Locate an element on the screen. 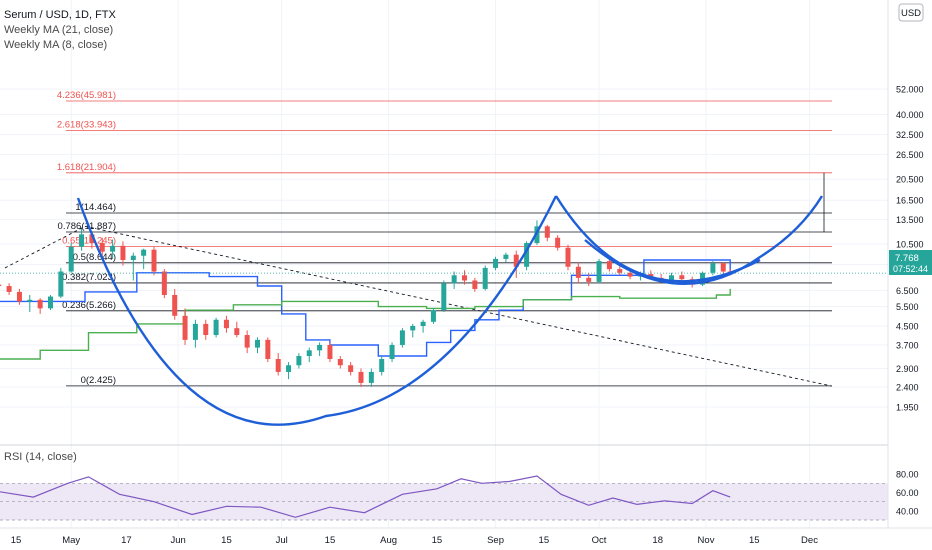 Image resolution: width=932 pixels, height=550 pixels. price-tick-label: 3.700 is located at coordinates (907, 345).